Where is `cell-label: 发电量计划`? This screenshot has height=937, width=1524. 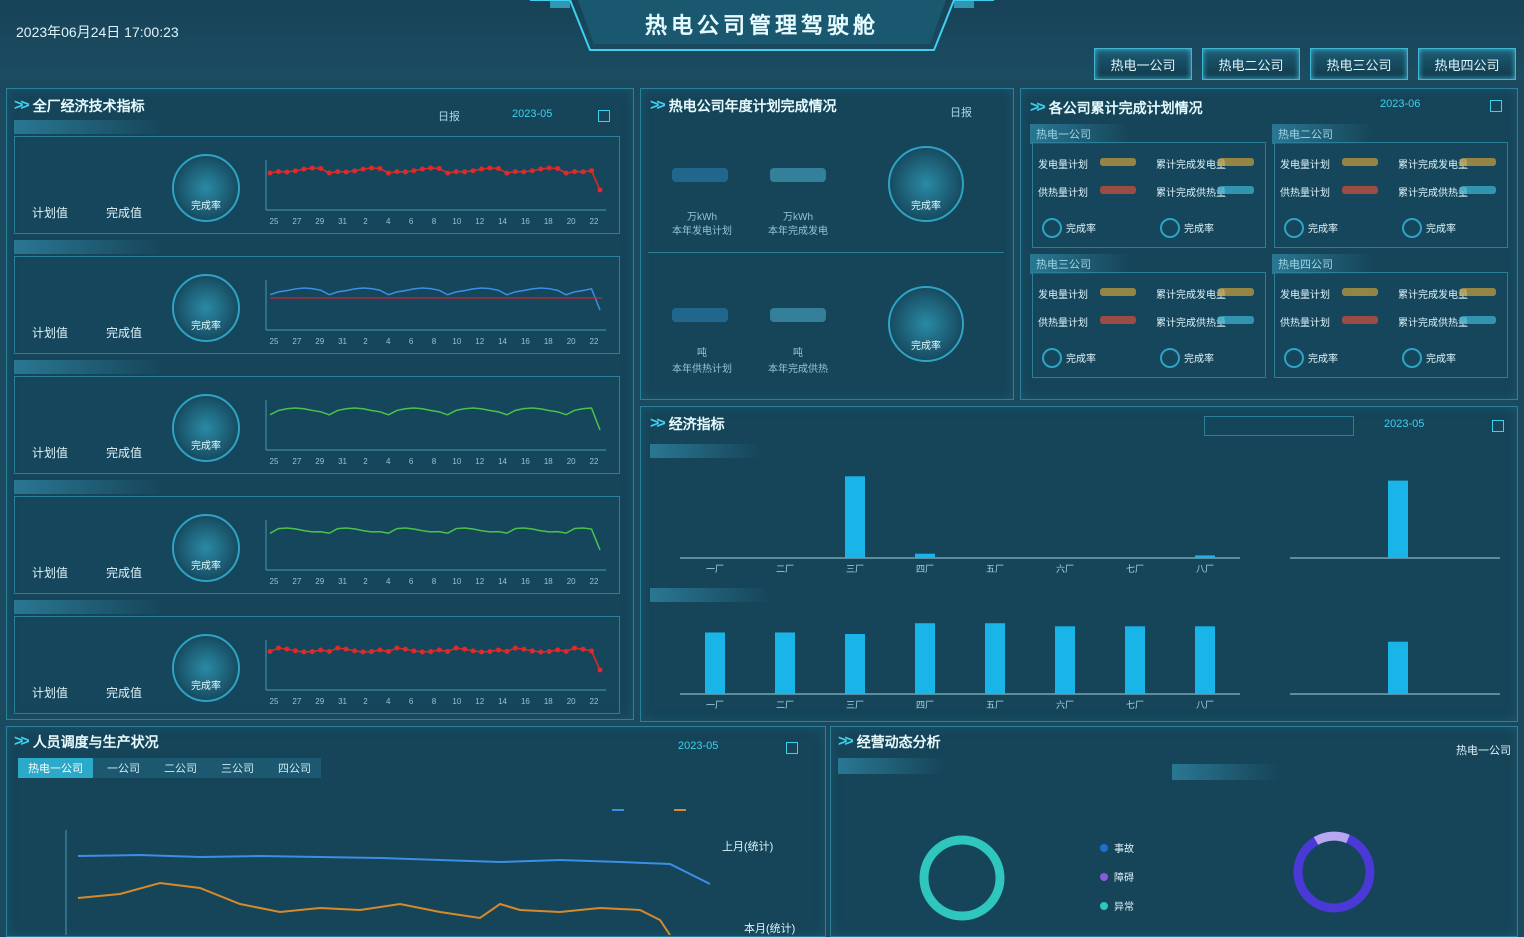
cell-label: 发电量计划 is located at coordinates (1063, 295).